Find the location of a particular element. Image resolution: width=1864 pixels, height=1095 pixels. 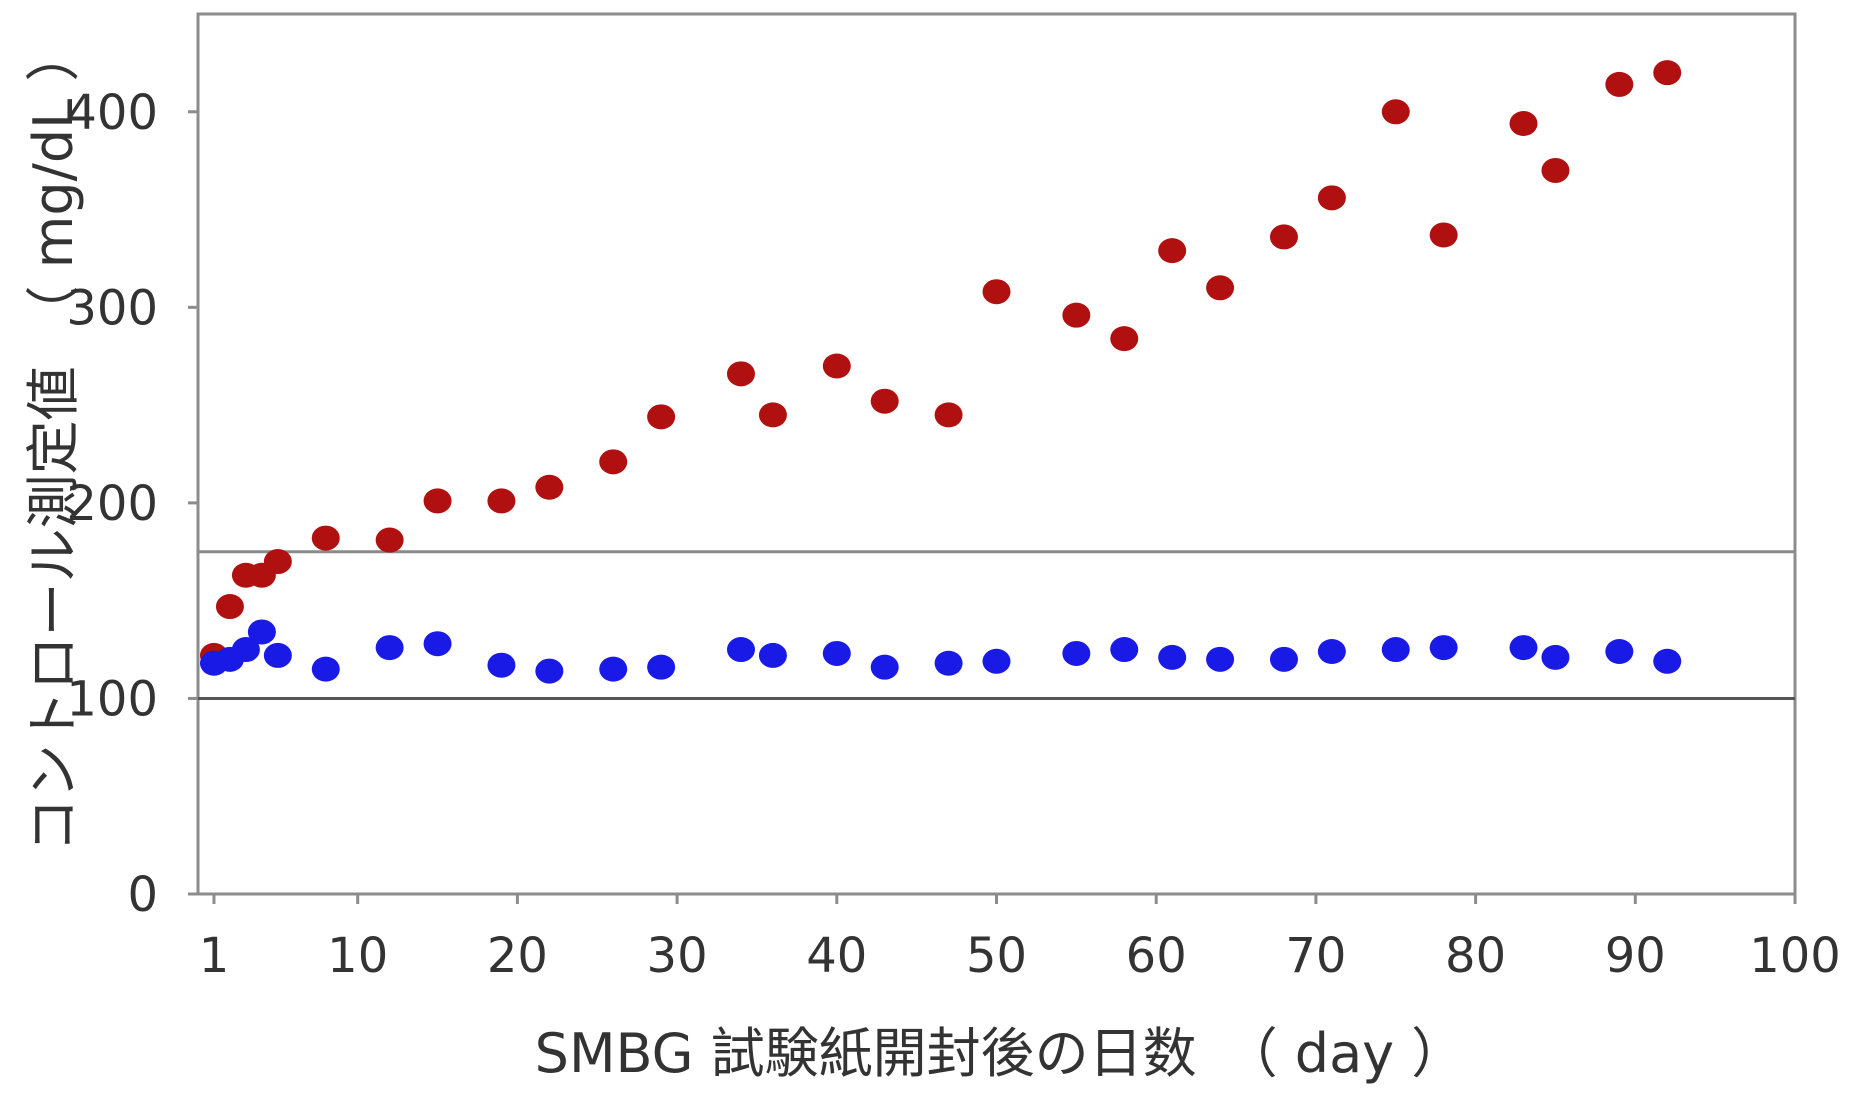

y-tick-label: 400 is located at coordinates (112, 113).